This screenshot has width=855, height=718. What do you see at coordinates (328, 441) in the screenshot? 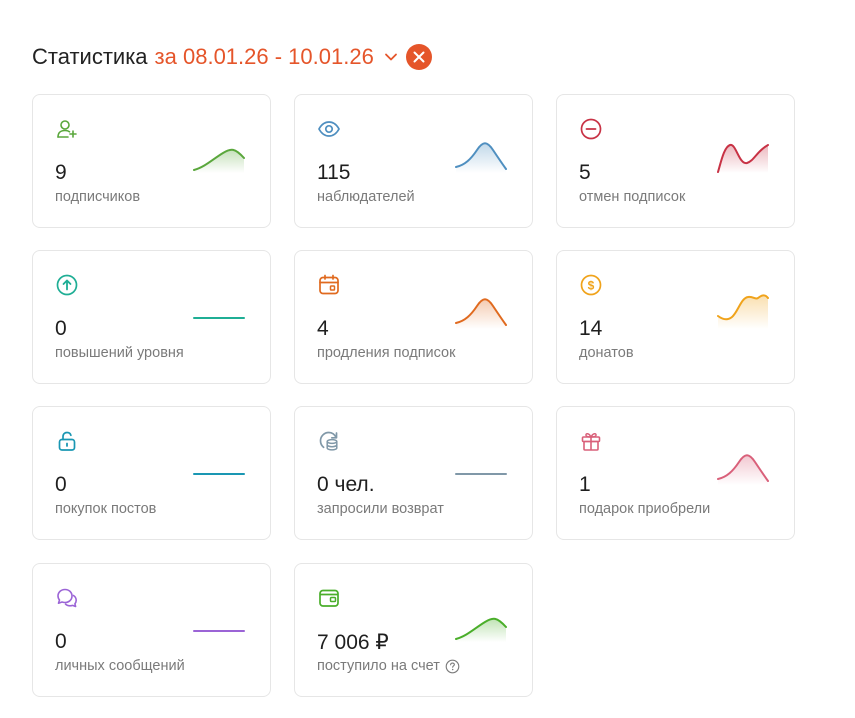
I see `refund-icon` at bounding box center [328, 441].